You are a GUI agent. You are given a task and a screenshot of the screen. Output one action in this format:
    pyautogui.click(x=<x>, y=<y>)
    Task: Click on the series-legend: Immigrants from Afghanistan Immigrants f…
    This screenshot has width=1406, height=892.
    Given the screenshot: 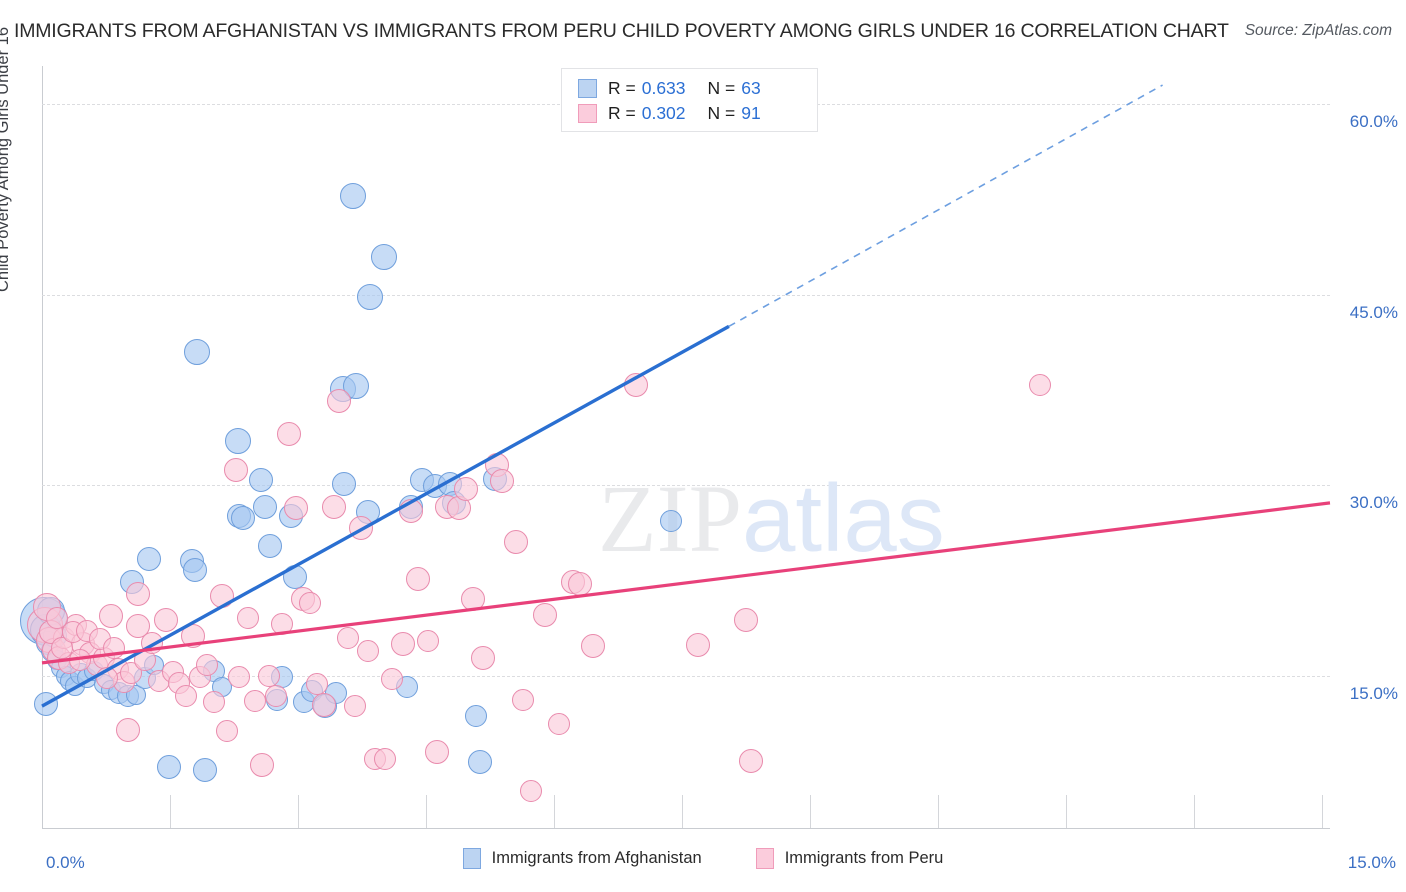 What is the action you would take?
    pyautogui.click(x=703, y=858)
    